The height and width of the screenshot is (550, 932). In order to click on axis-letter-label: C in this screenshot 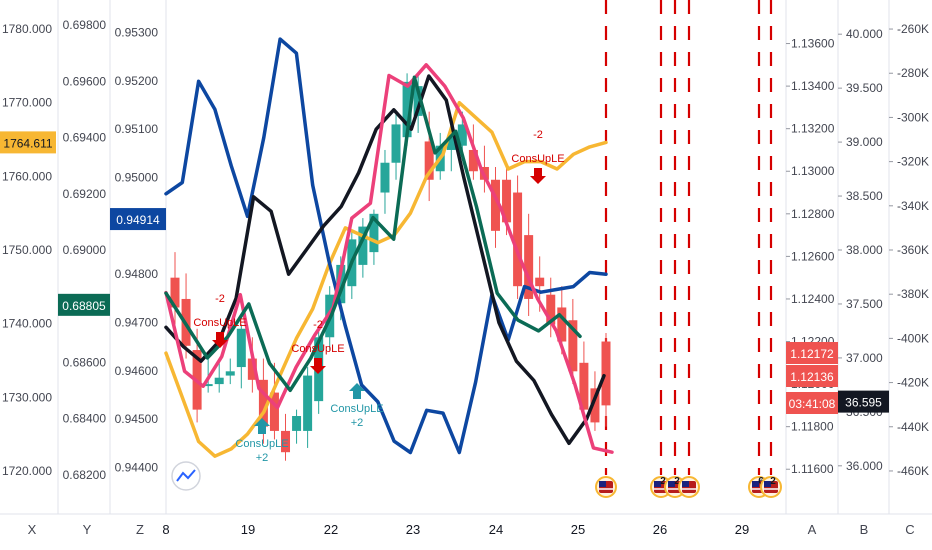, I will do `click(909, 529)`.